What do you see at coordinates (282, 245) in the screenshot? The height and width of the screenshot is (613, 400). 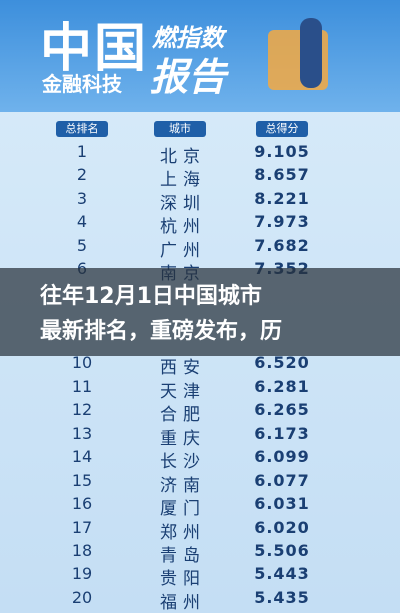 I see `score: 7.682` at bounding box center [282, 245].